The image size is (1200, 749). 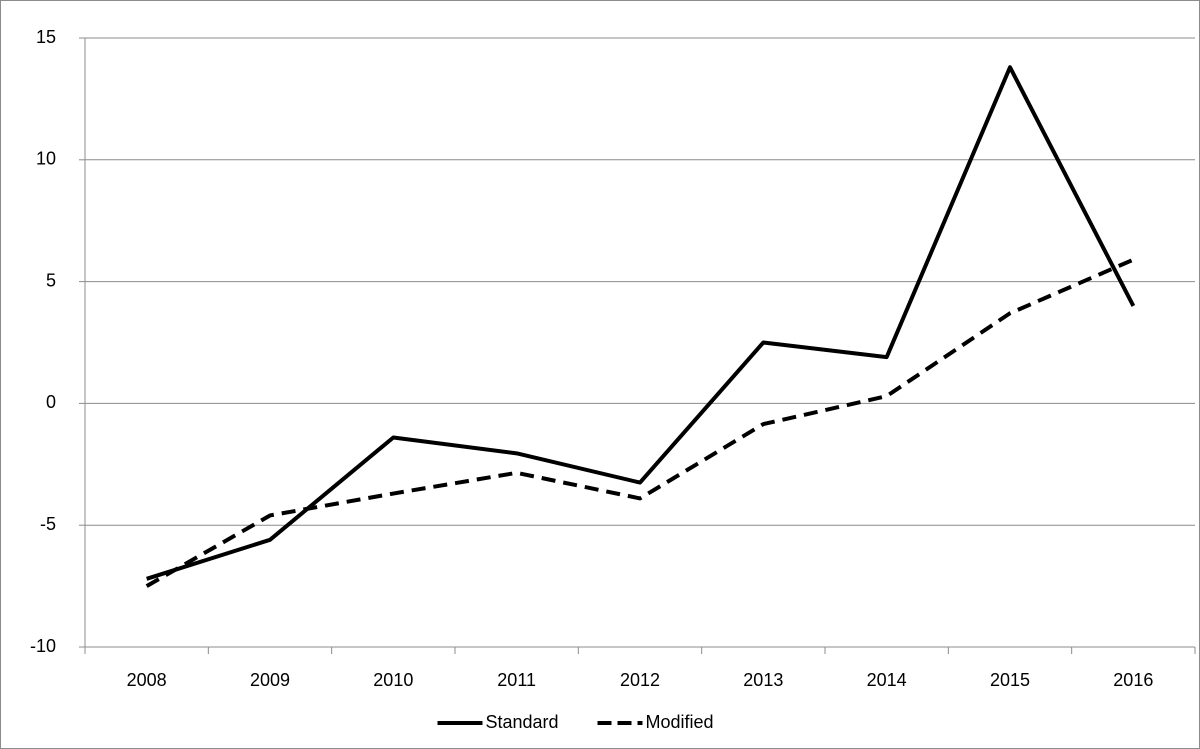 I want to click on y-tick-label: -5, so click(x=48, y=524).